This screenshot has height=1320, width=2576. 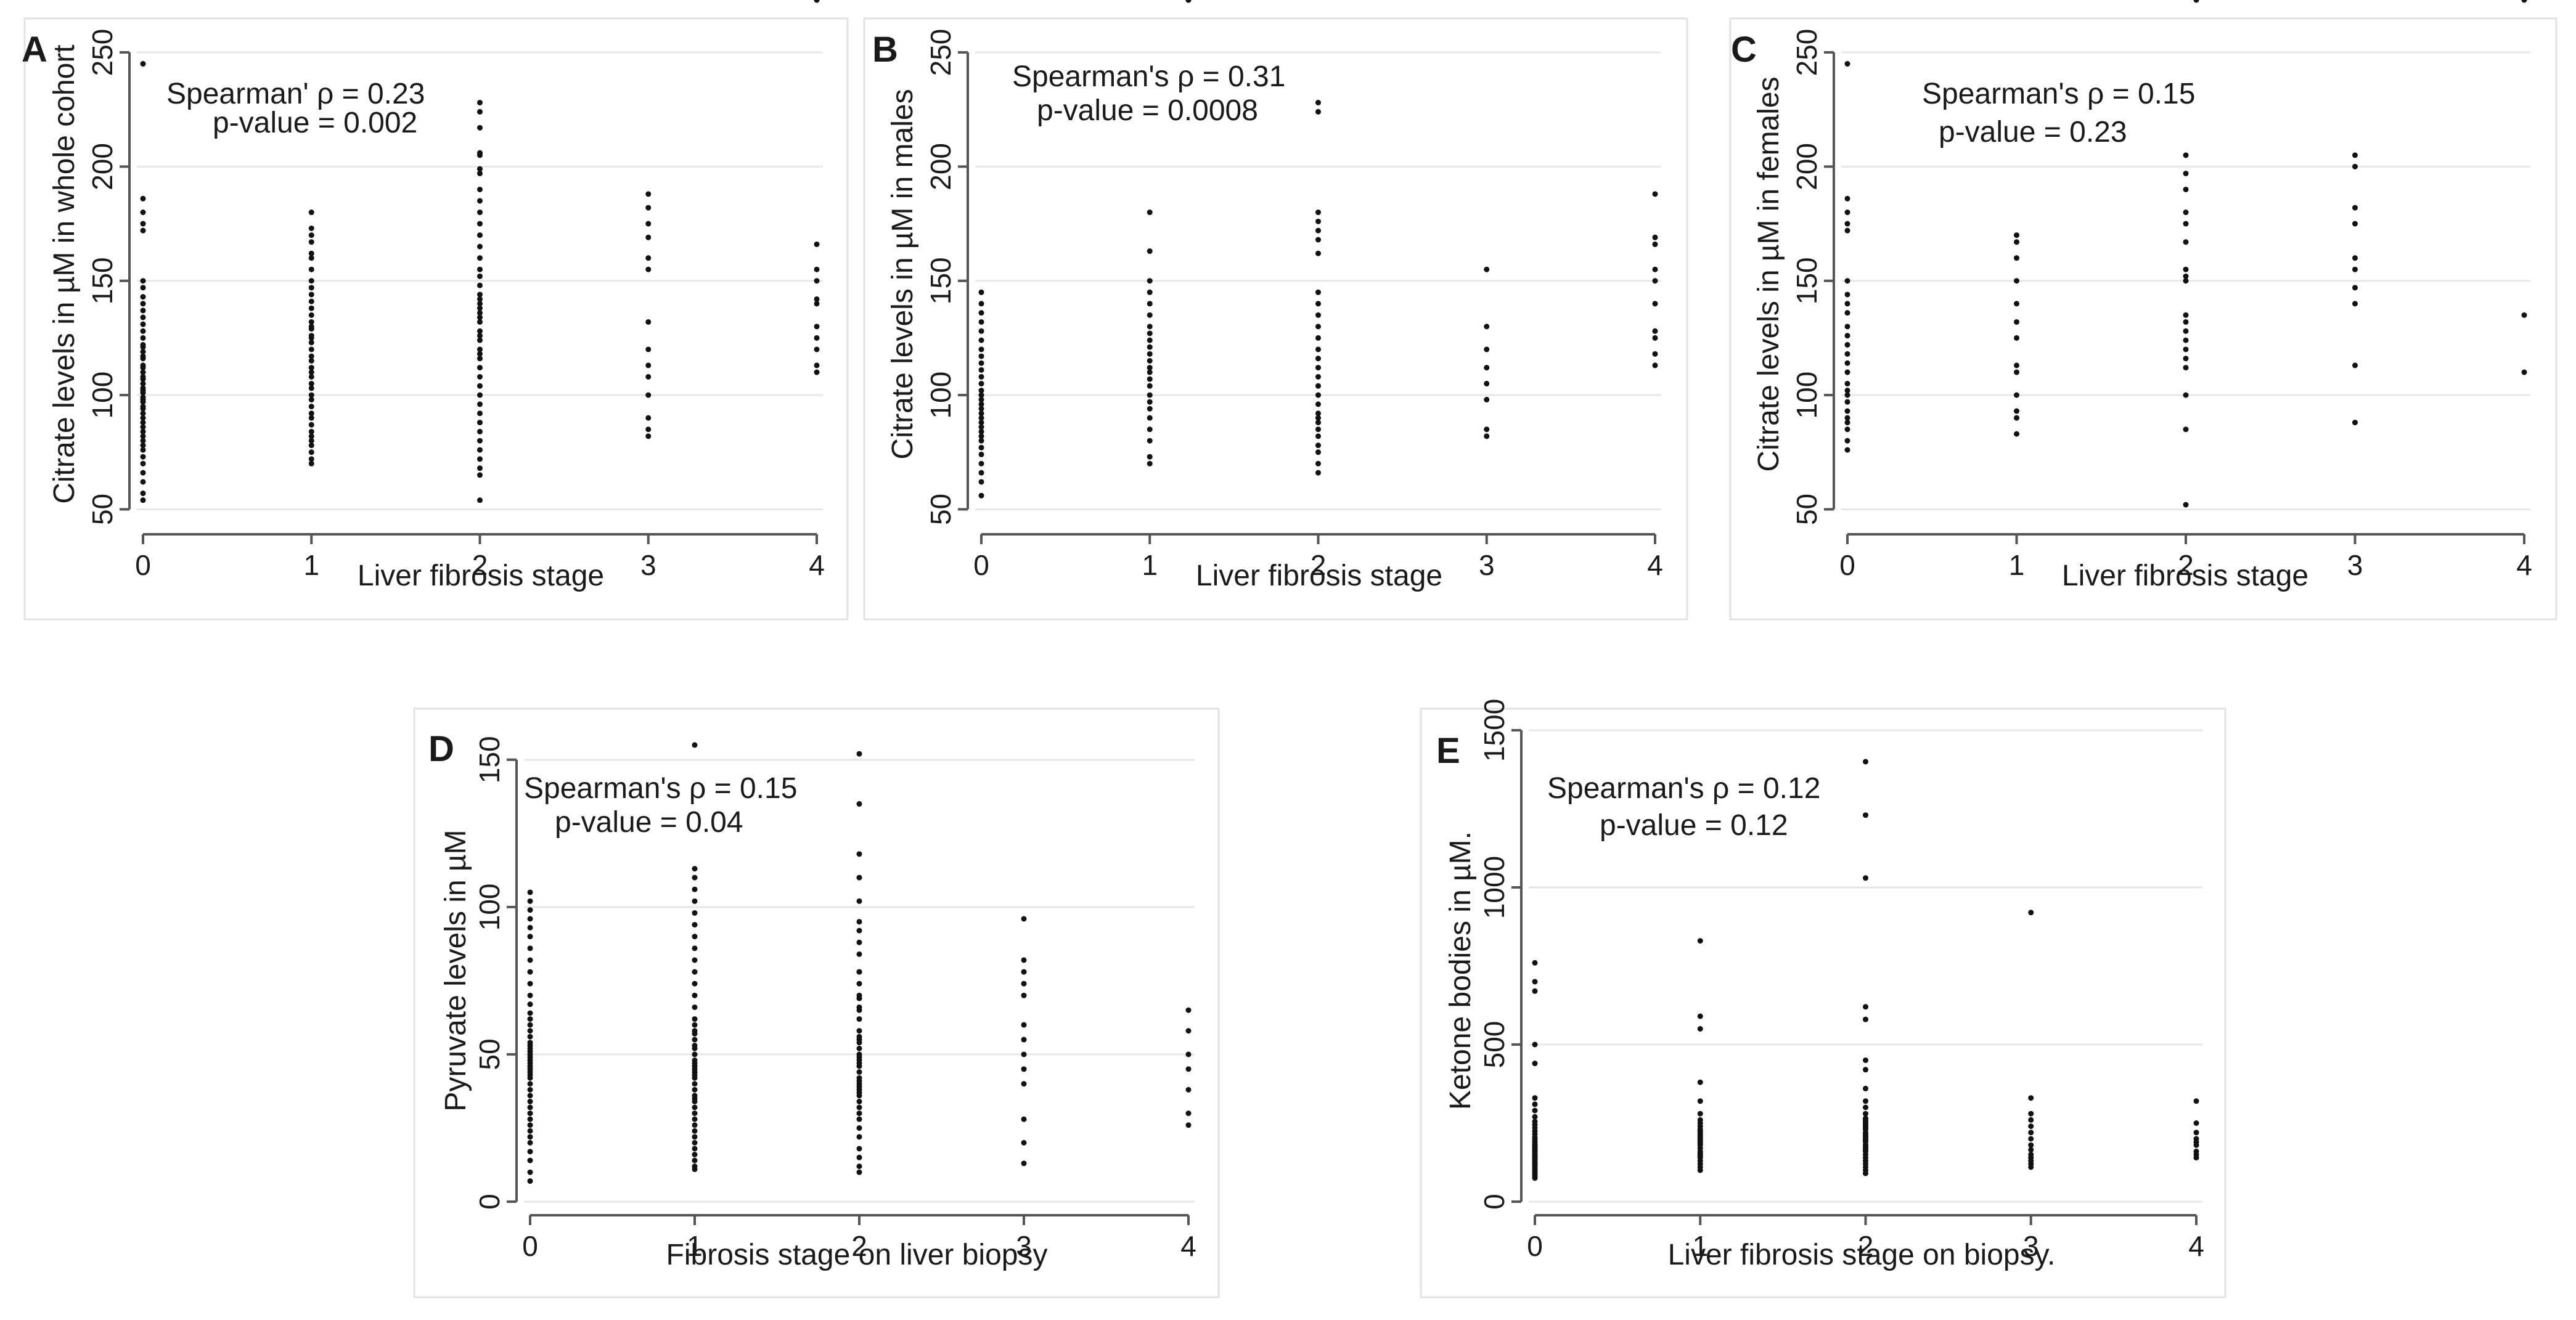 What do you see at coordinates (649, 823) in the screenshot?
I see `panel-d-annotation-line2: p-value = 0.04` at bounding box center [649, 823].